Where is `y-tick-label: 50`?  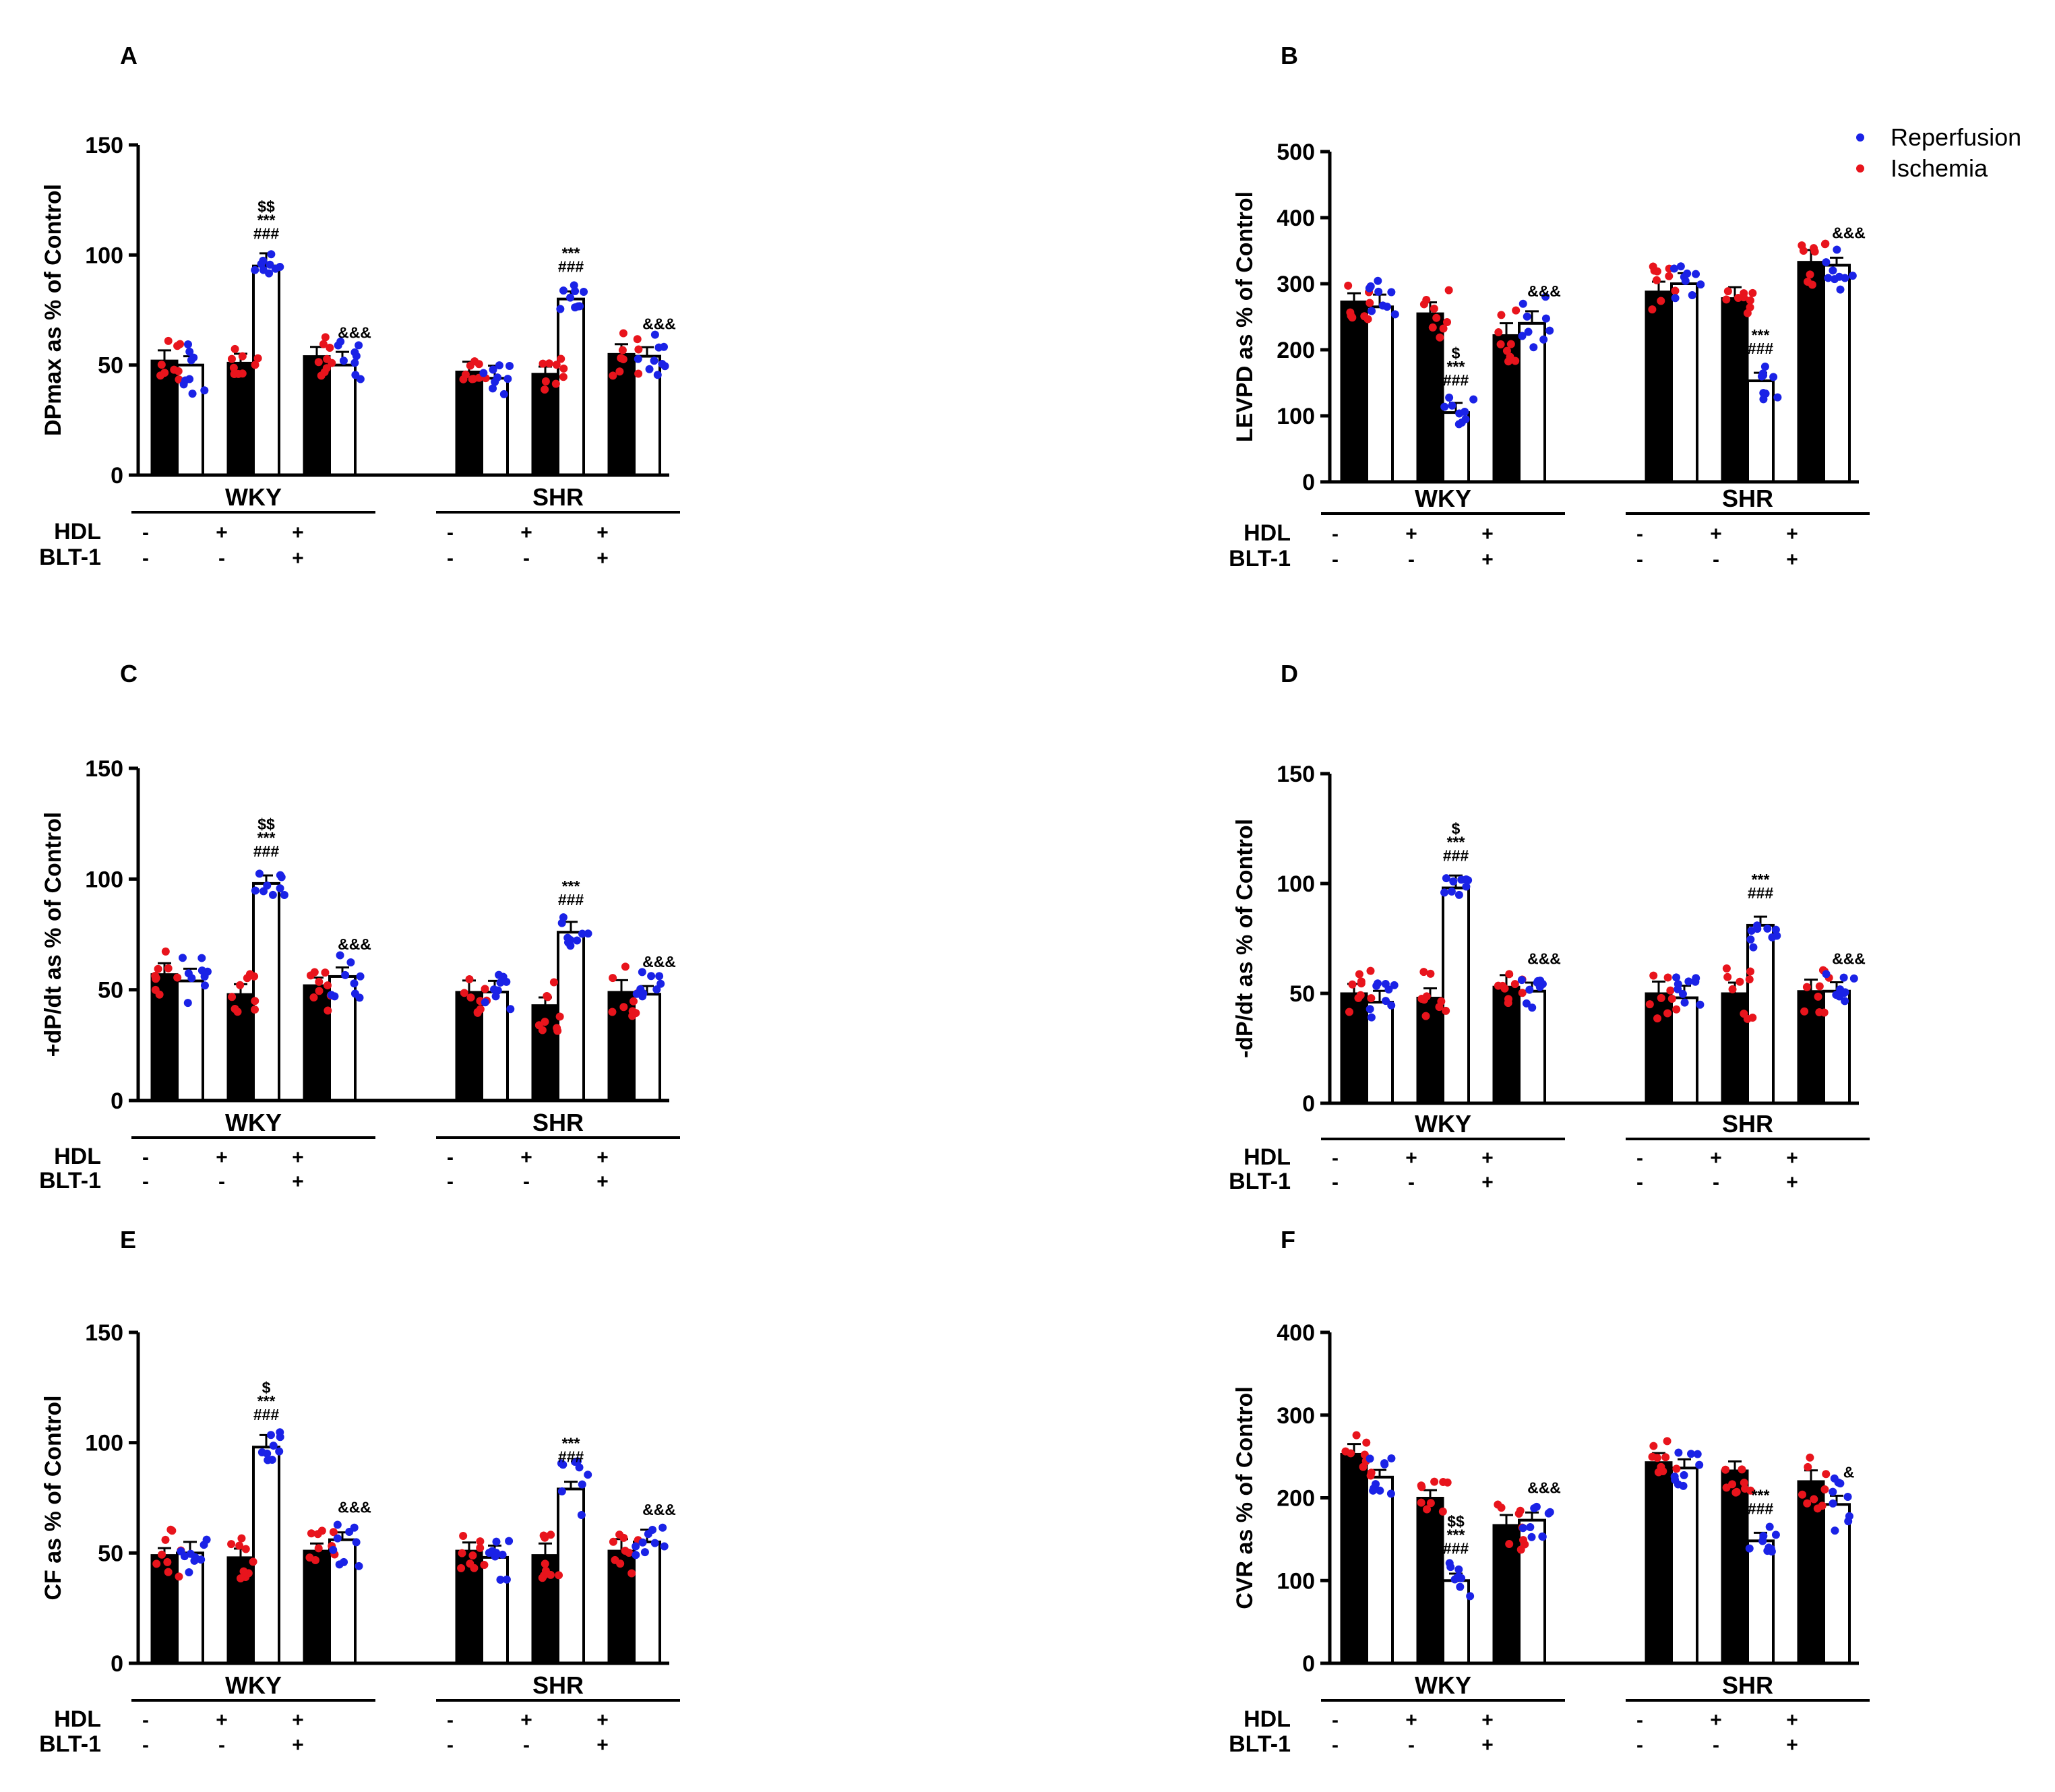 y-tick-label: 50 is located at coordinates (110, 990).